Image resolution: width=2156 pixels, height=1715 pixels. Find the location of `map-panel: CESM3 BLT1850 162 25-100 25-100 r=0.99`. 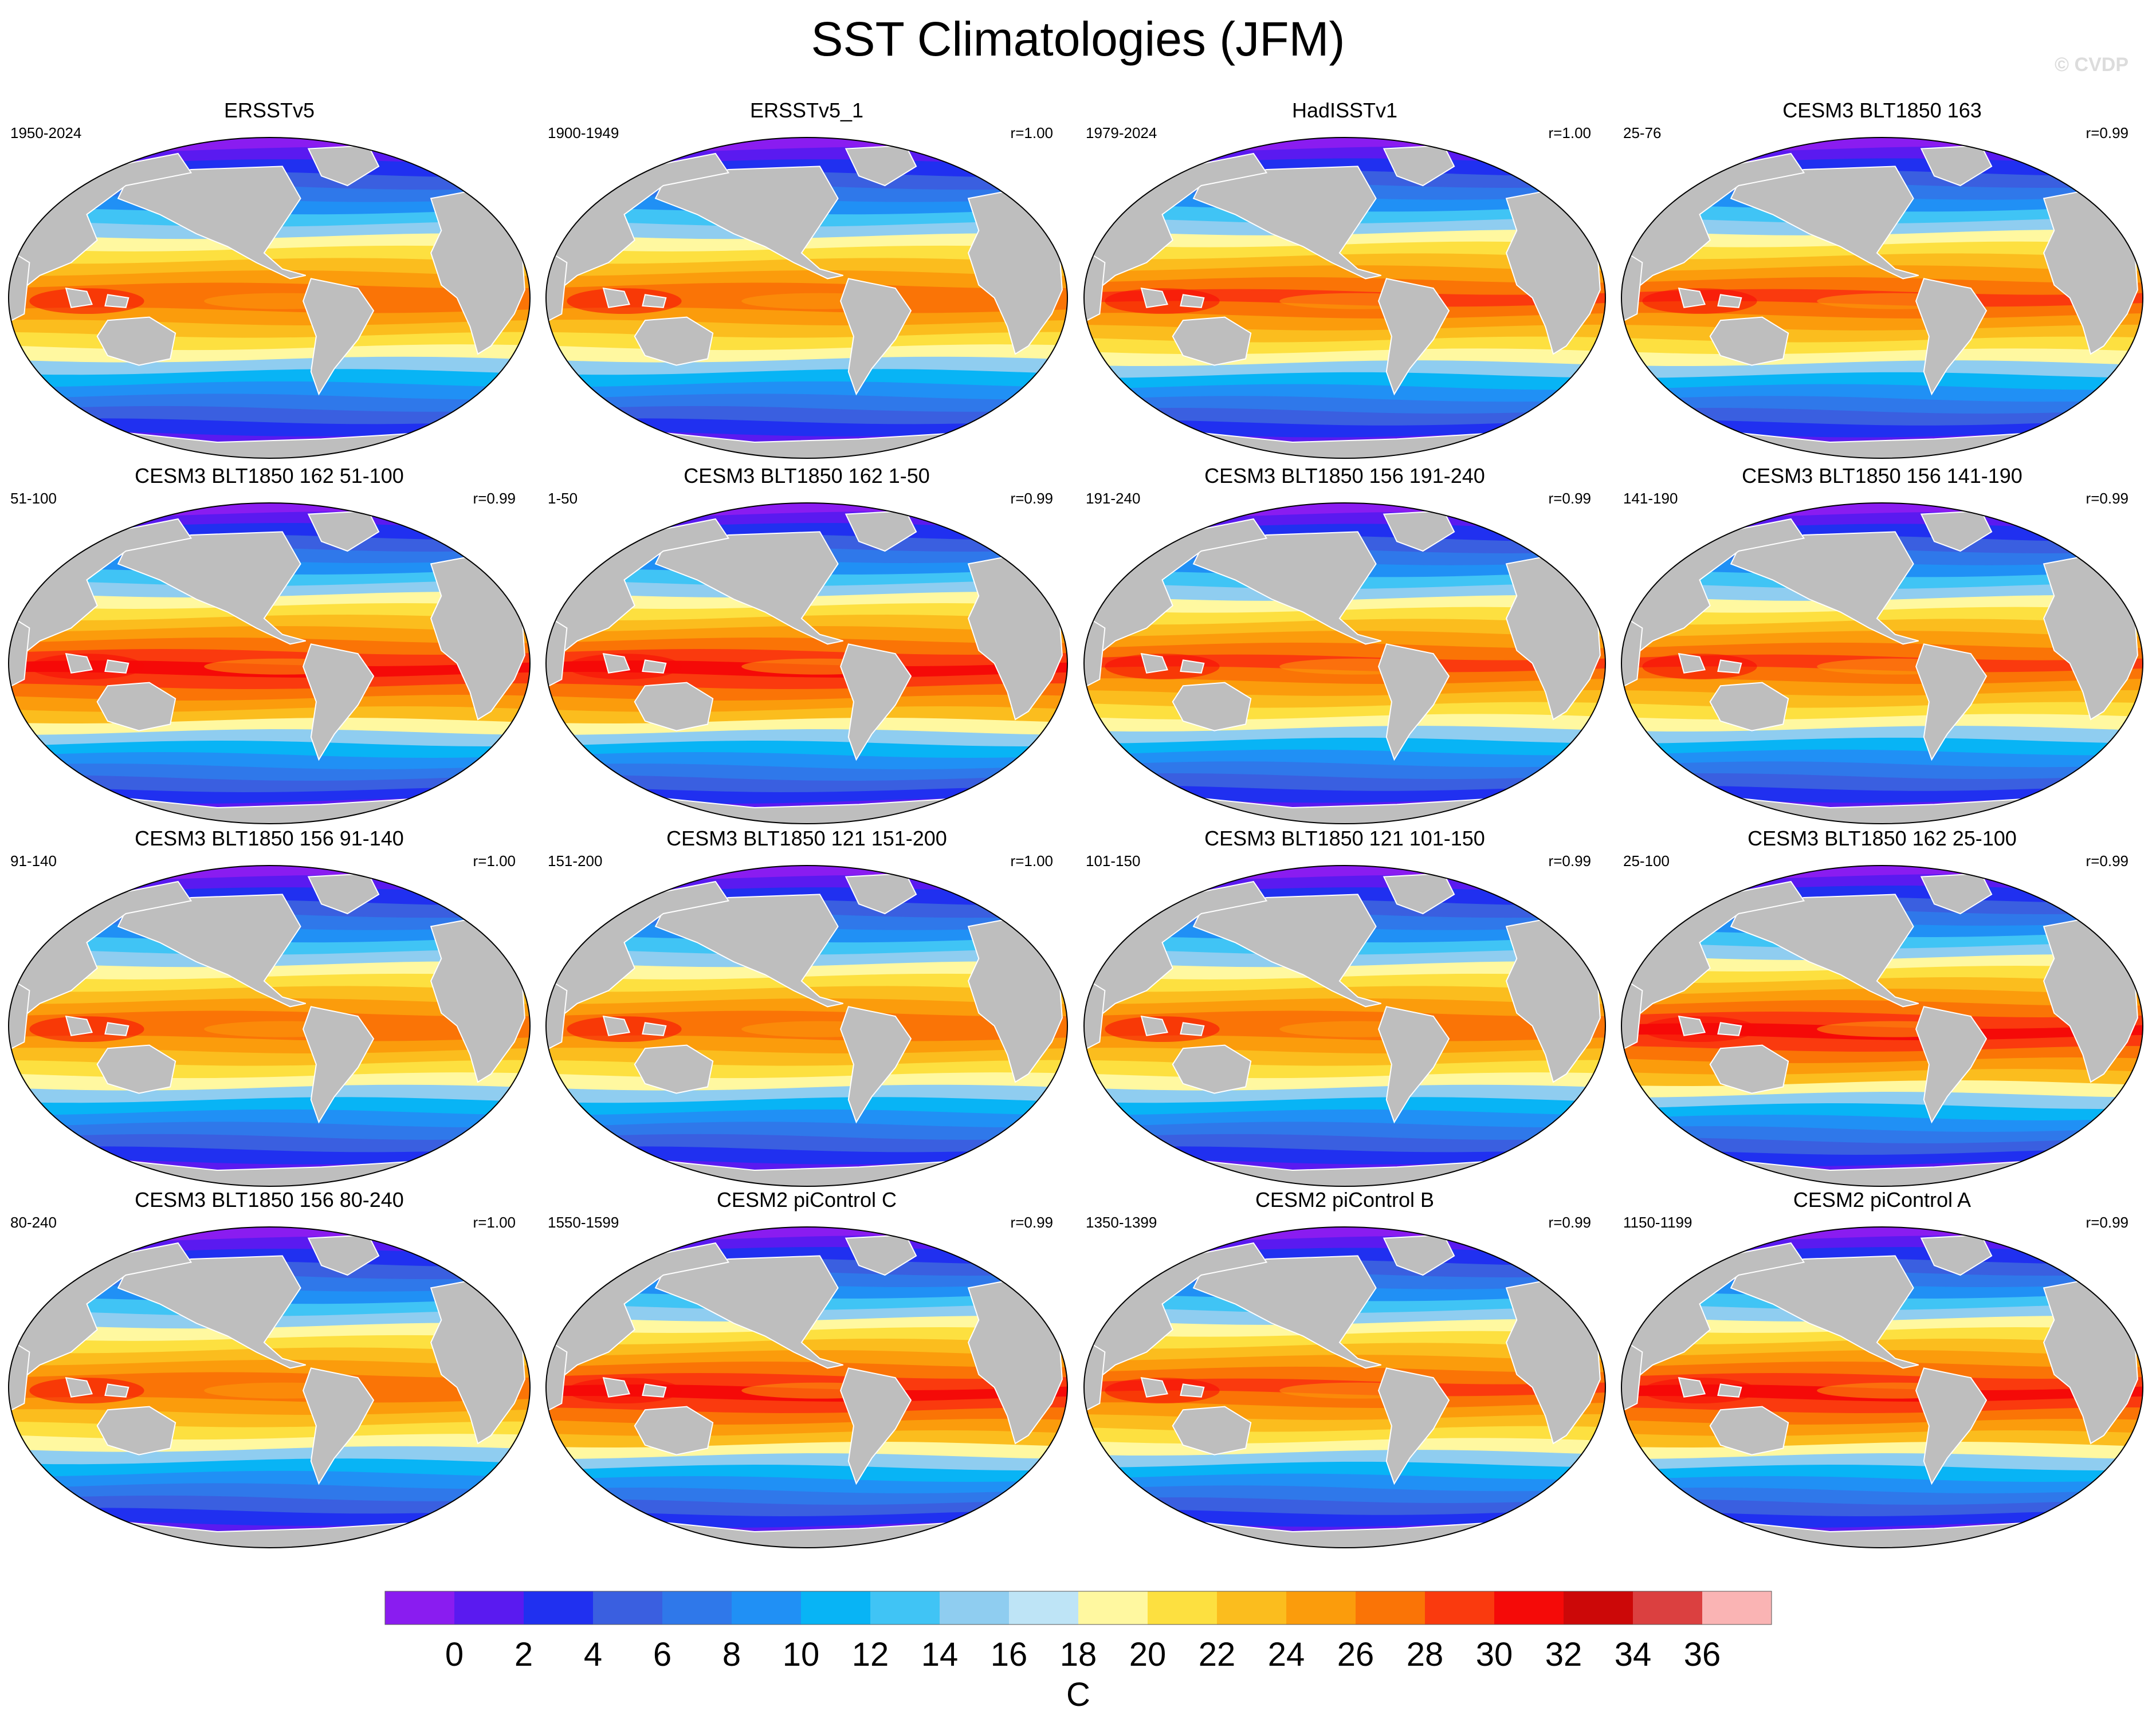

map-panel: CESM3 BLT1850 162 25-100 25-100 r=0.99 is located at coordinates (1882, 1006).